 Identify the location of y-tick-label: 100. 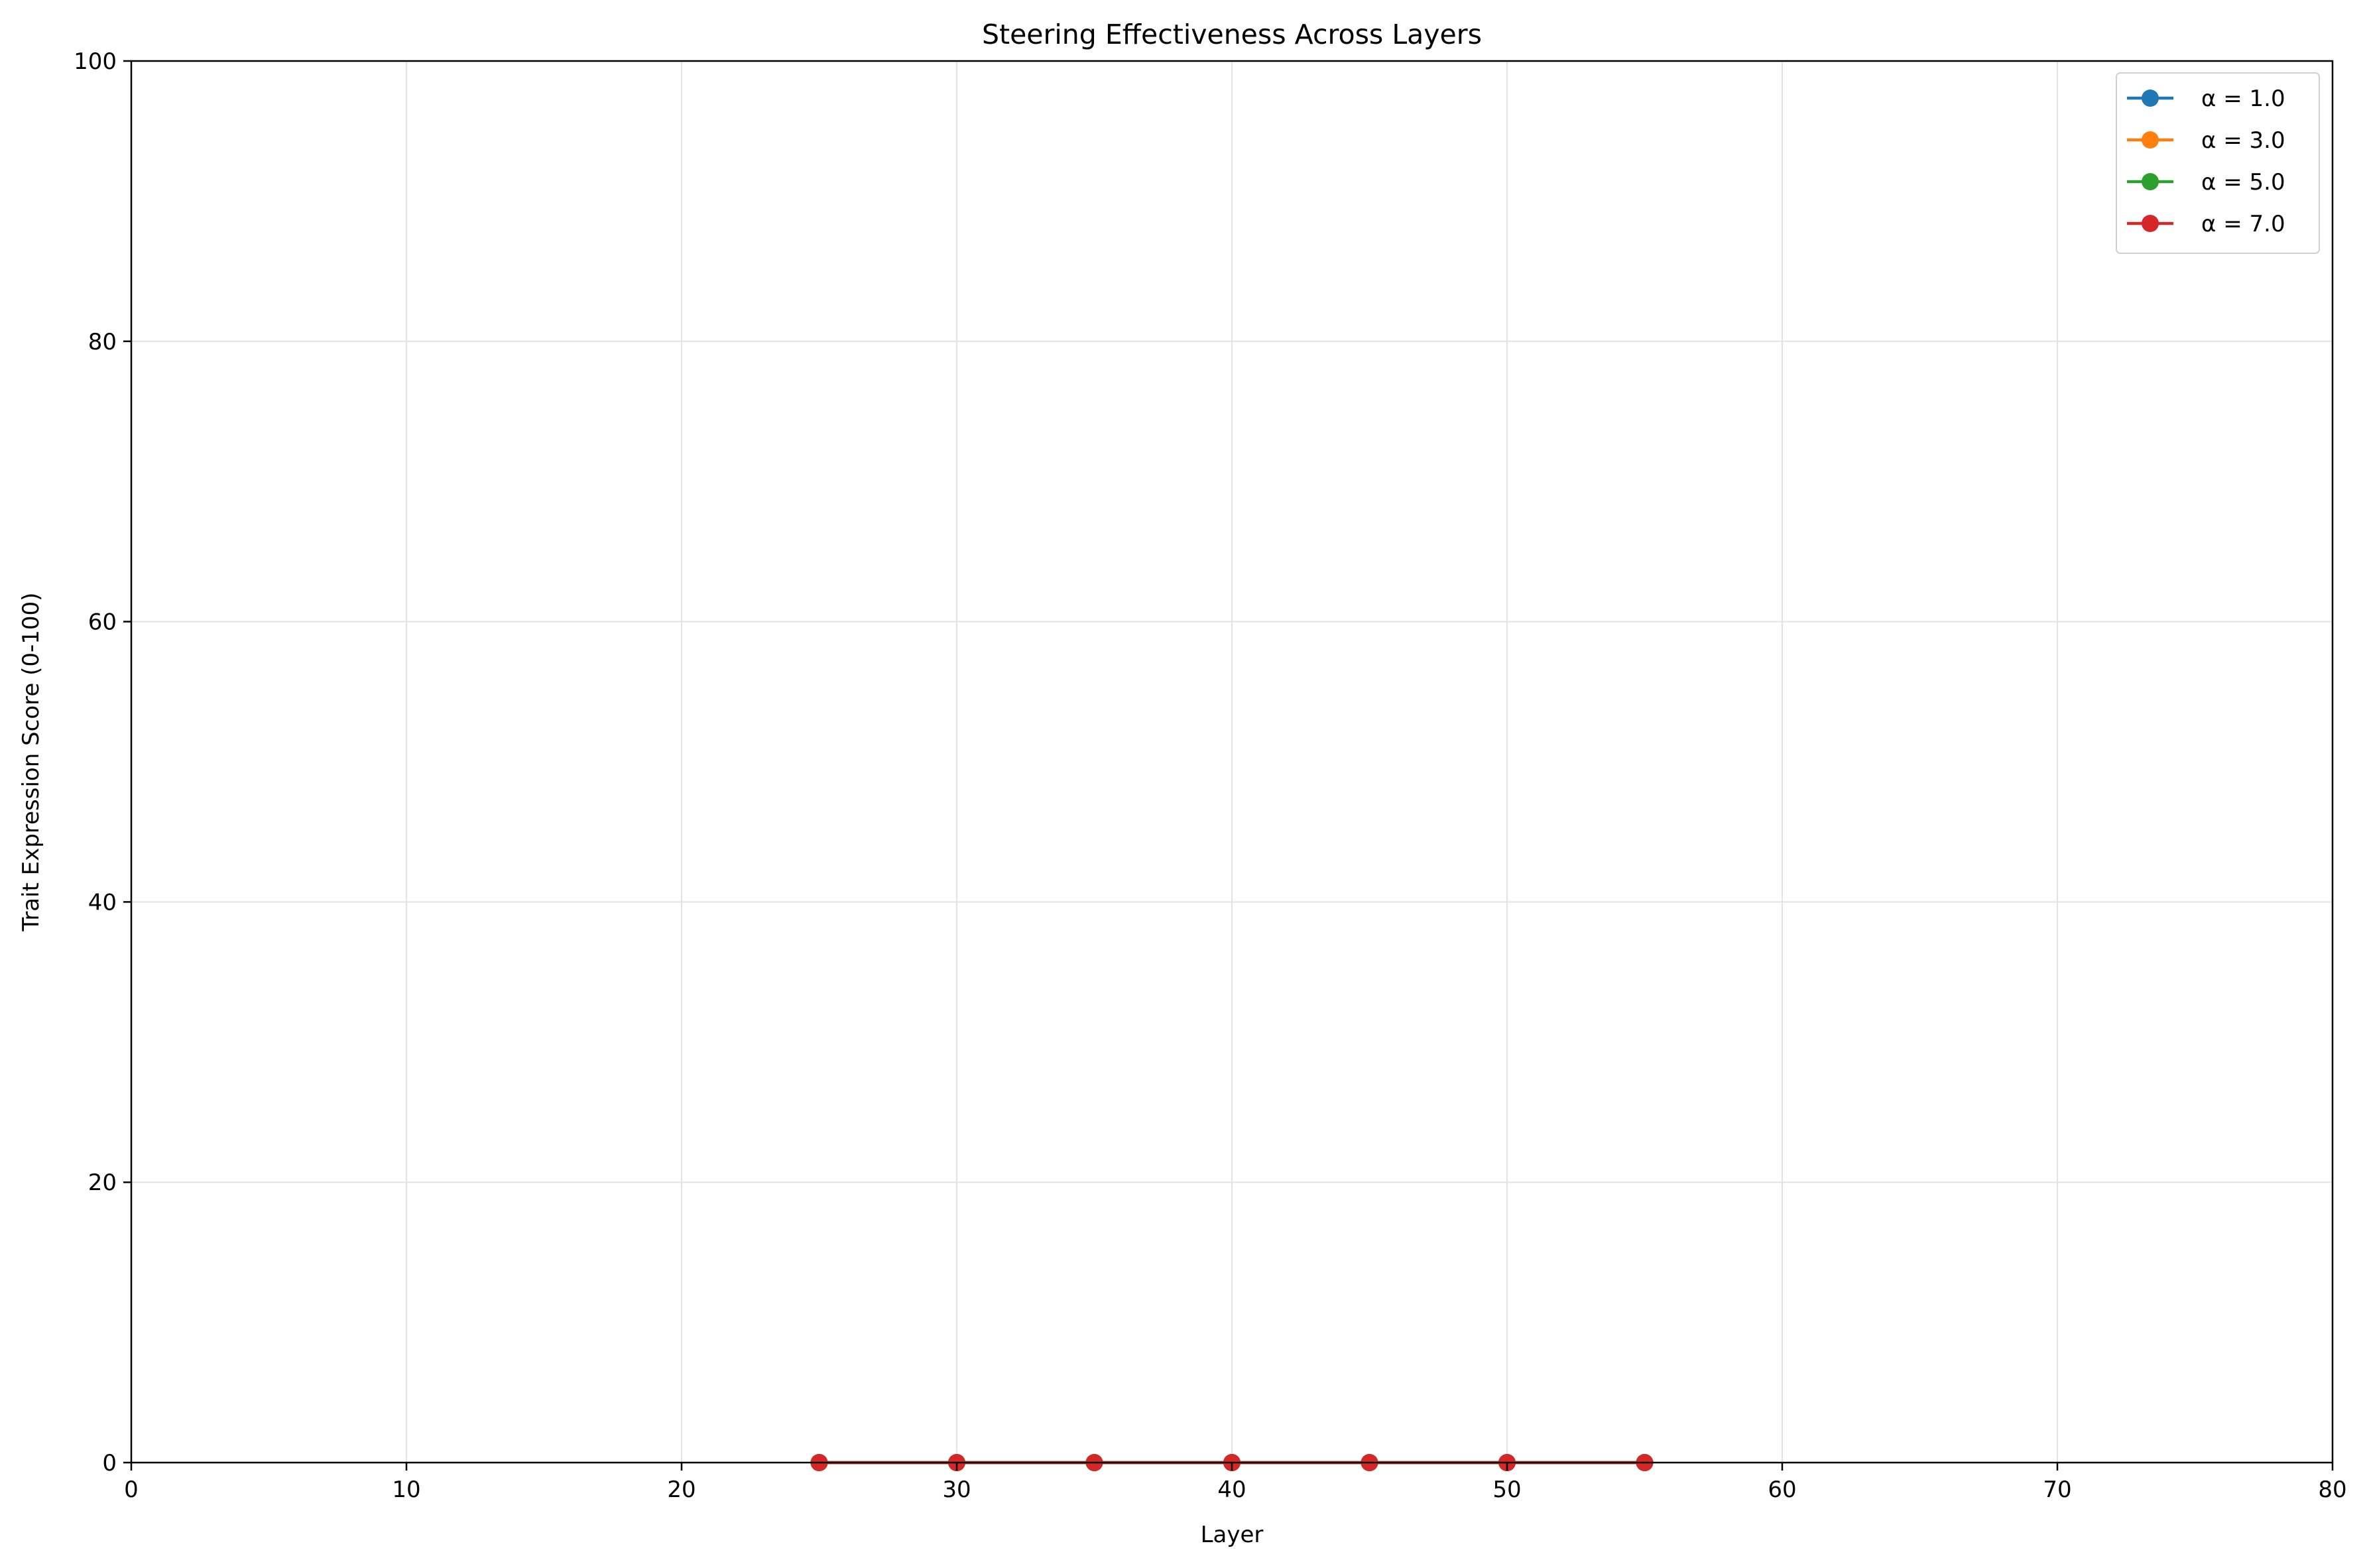
(96, 61).